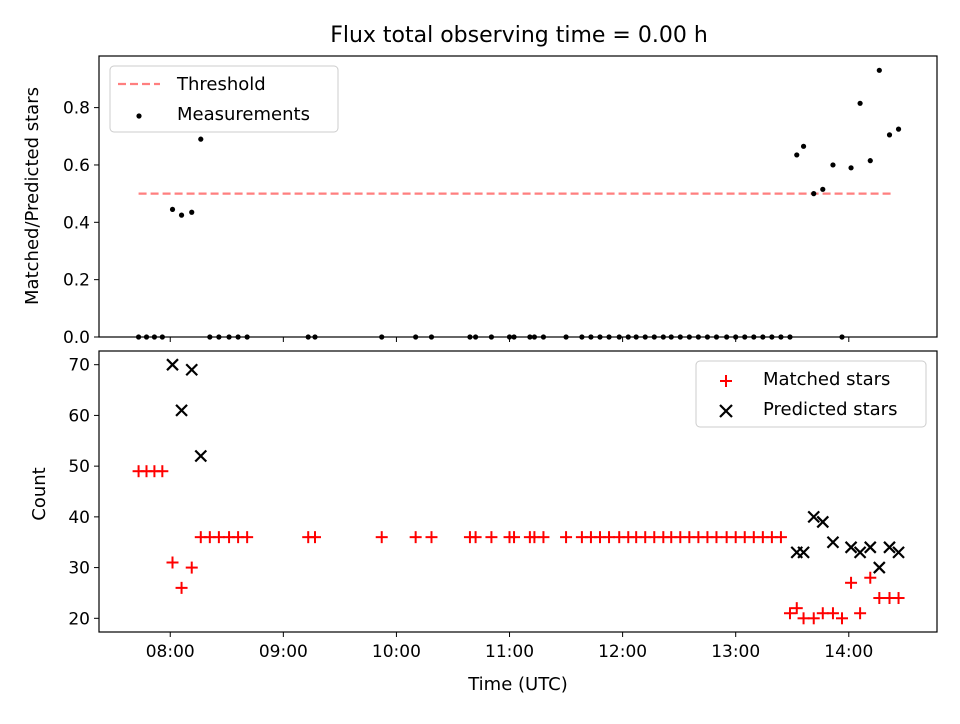  Describe the element at coordinates (79, 569) in the screenshot. I see `bottom-y-tick-label: 30` at that location.